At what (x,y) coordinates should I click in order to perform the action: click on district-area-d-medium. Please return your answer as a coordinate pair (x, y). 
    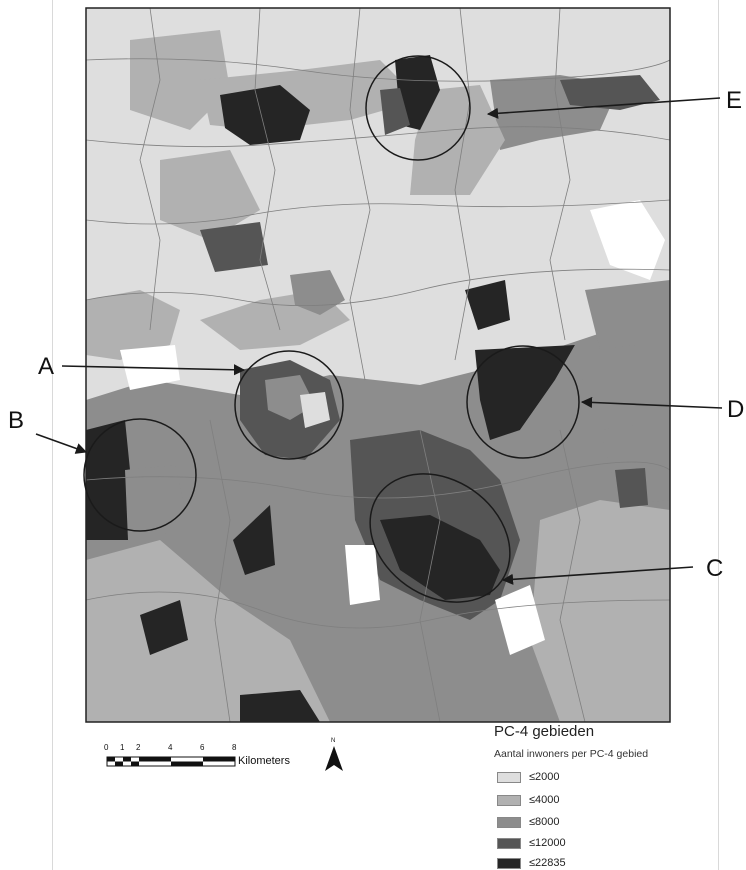
    Looking at the image, I should click on (552, 387).